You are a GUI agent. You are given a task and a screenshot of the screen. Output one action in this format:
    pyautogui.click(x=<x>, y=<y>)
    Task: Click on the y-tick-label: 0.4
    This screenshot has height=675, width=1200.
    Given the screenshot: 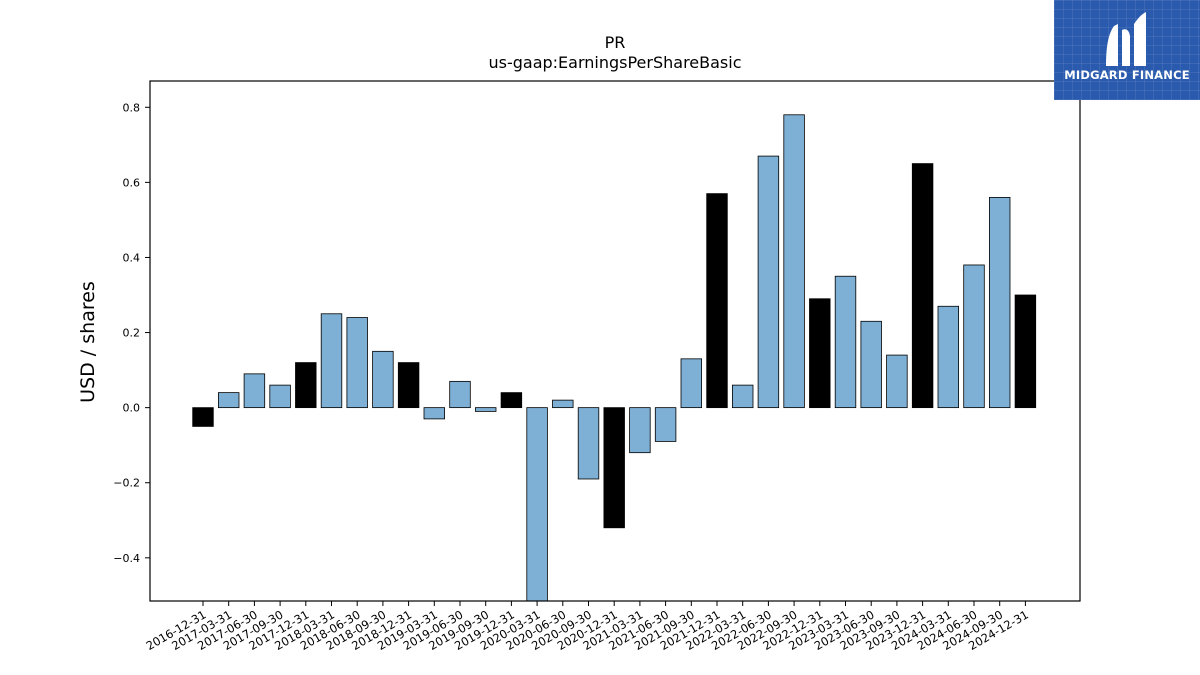 What is the action you would take?
    pyautogui.click(x=132, y=257)
    